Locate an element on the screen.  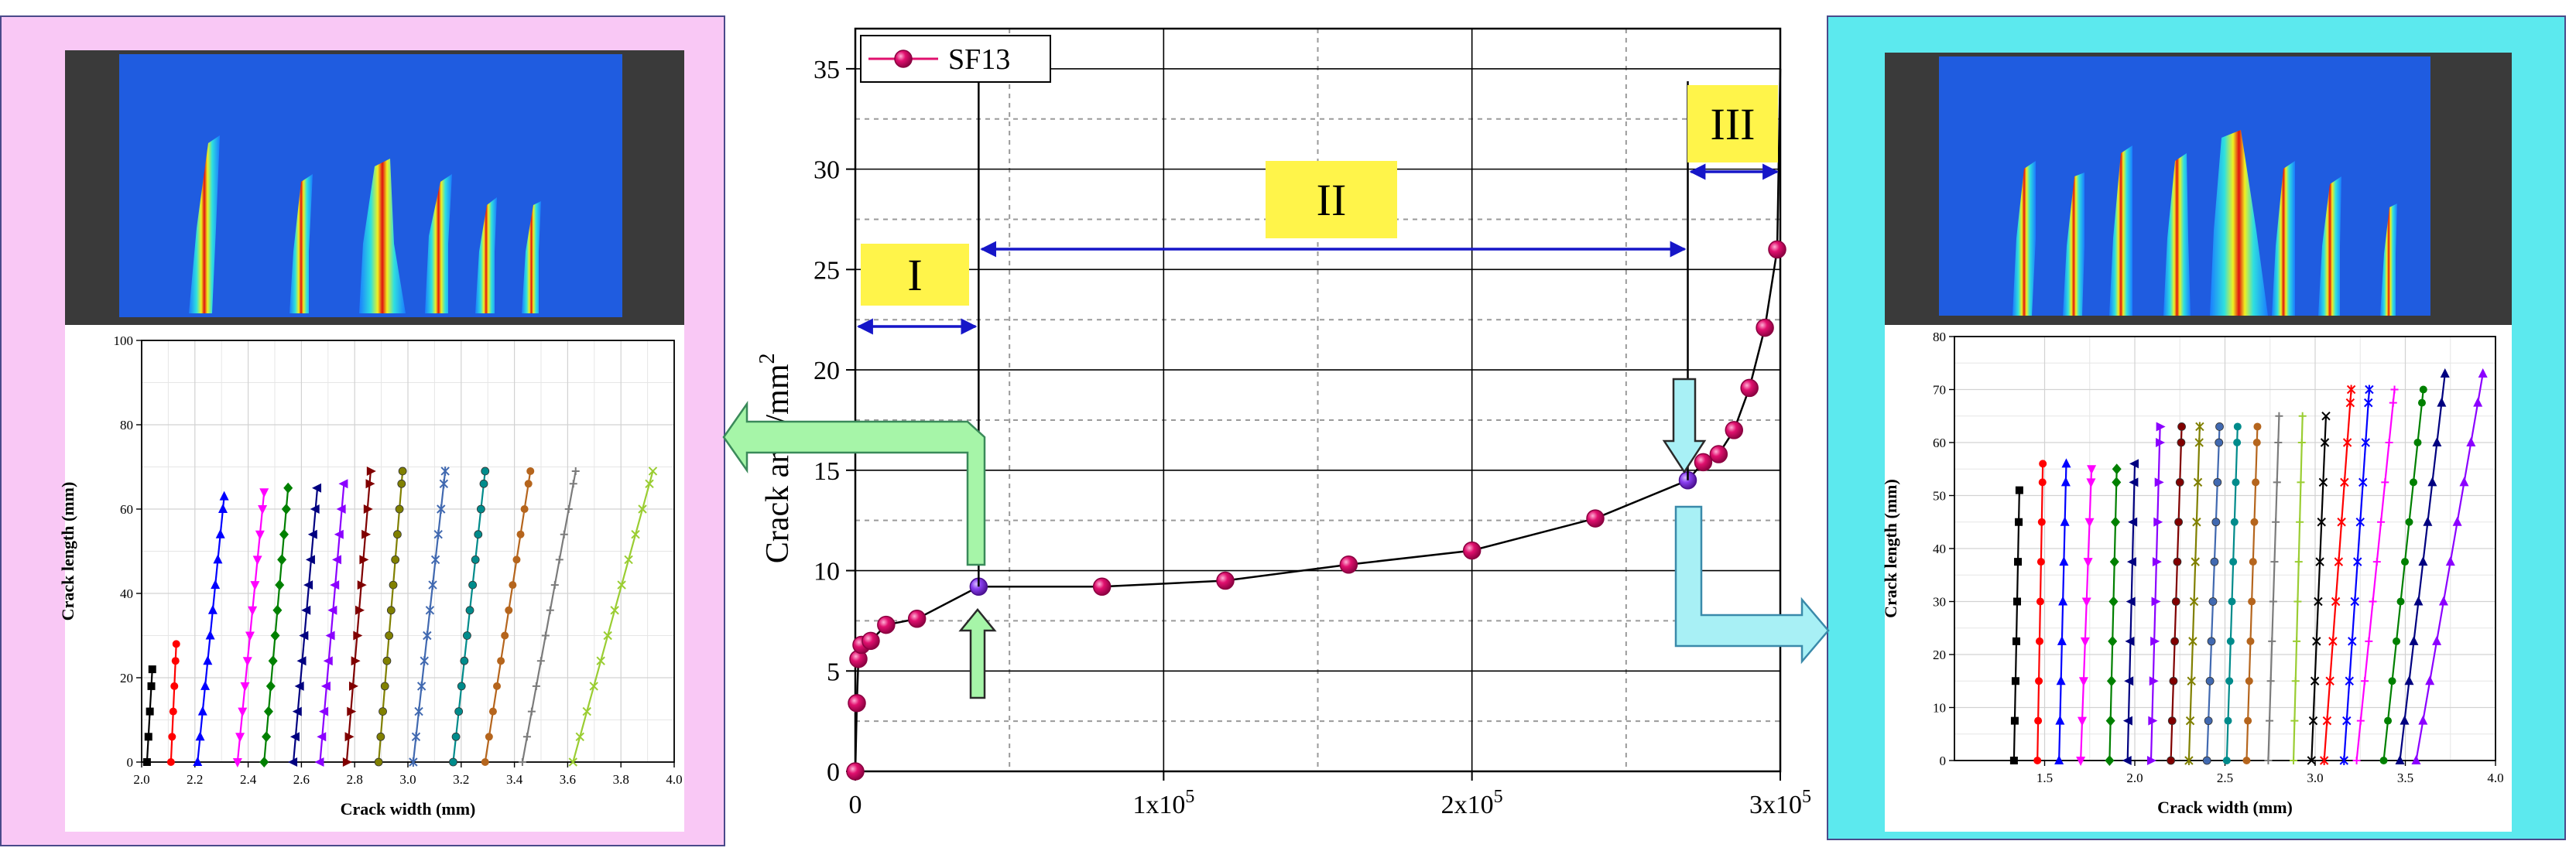
y-tick-label: 100 is located at coordinates (124, 340).